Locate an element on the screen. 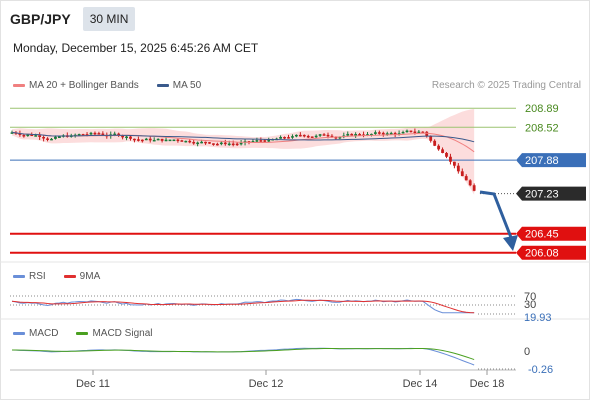  rsi-panel: 70 30 19.93 is located at coordinates (281, 307).